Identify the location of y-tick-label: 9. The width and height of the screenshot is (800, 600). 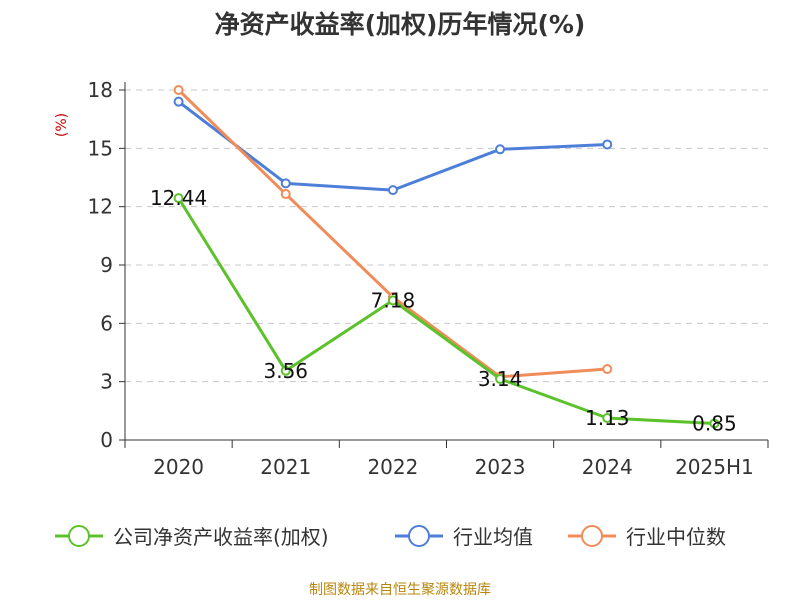
(106, 265).